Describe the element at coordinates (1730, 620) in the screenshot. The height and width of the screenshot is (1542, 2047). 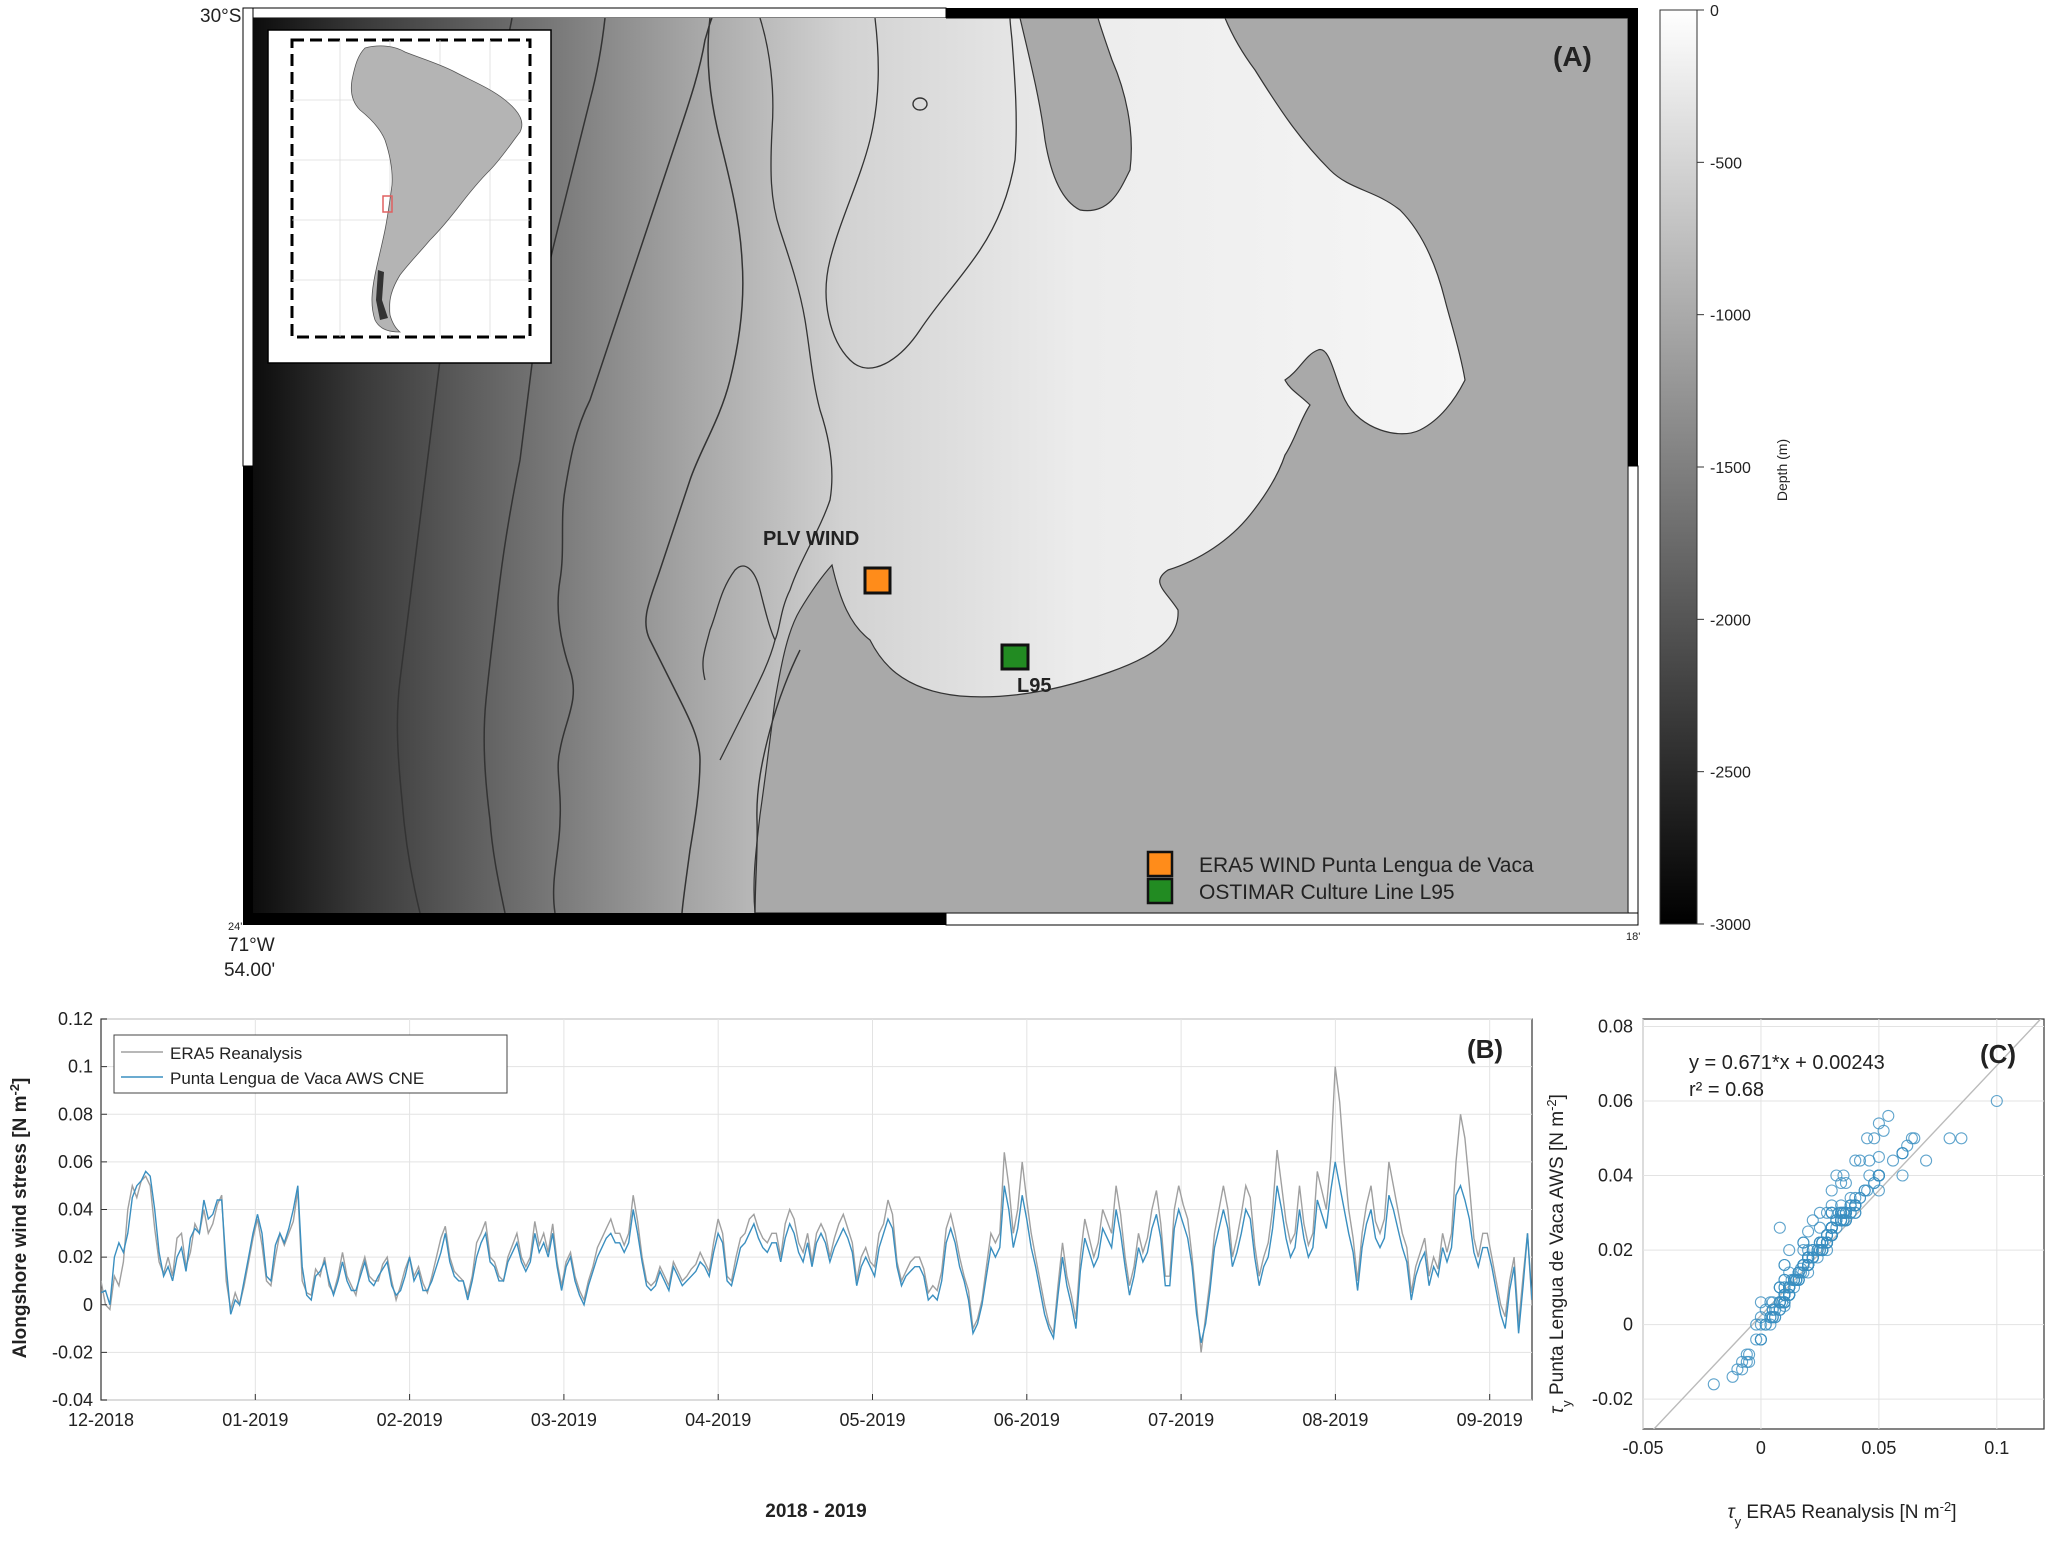
I see `colorbar-tick-label: -2000` at that location.